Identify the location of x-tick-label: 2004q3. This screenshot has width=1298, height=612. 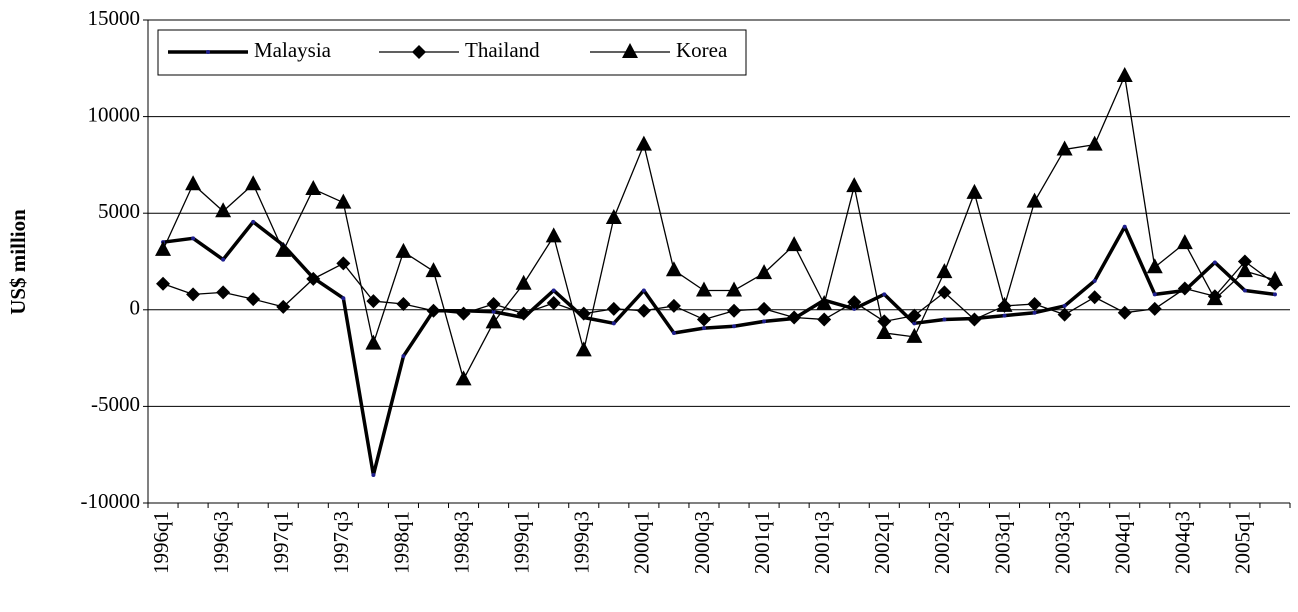
(1183, 542).